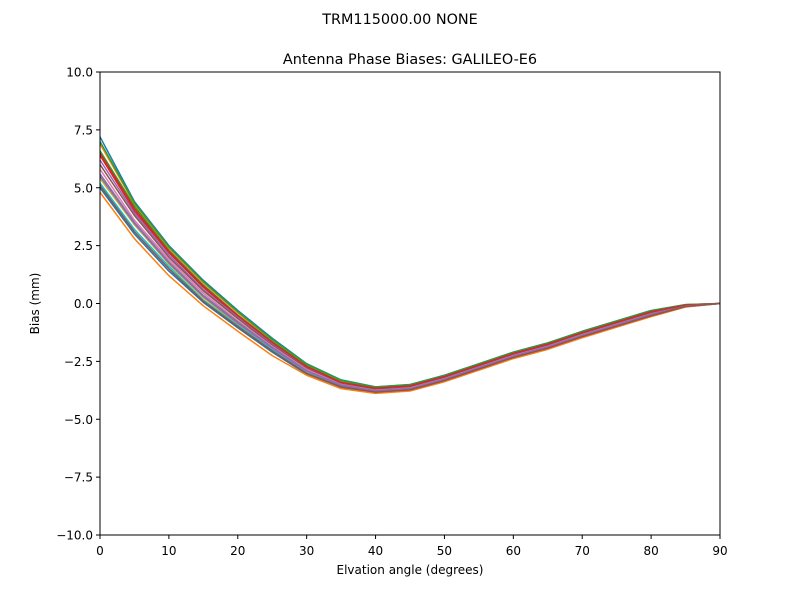  I want to click on y-axis: −10.0 −7.5 −5.0 −2.5 0.0 2.5 5.0 7.5 10.0, so click(78, 304).